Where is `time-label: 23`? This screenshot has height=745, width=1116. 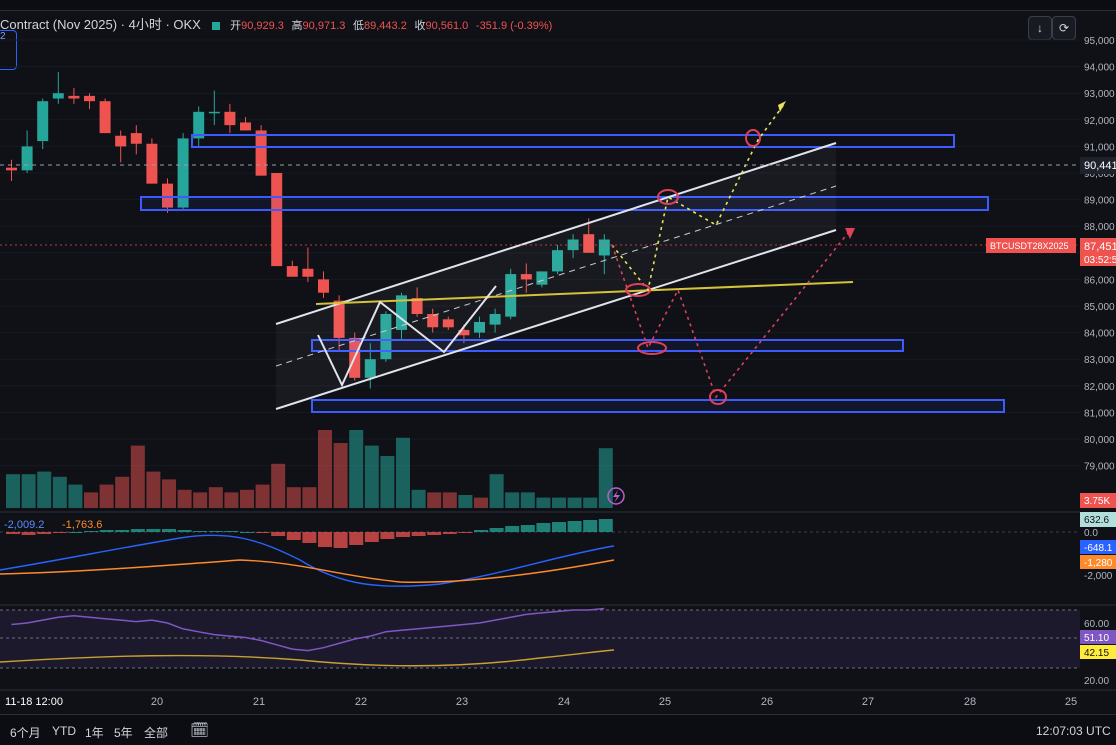 time-label: 23 is located at coordinates (462, 702).